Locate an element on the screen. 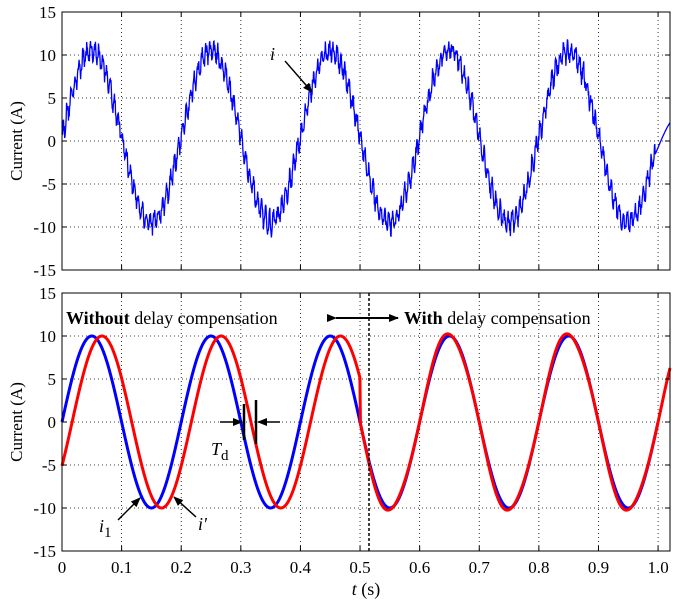 The height and width of the screenshot is (601, 673). td-label: Td is located at coordinates (220, 451).